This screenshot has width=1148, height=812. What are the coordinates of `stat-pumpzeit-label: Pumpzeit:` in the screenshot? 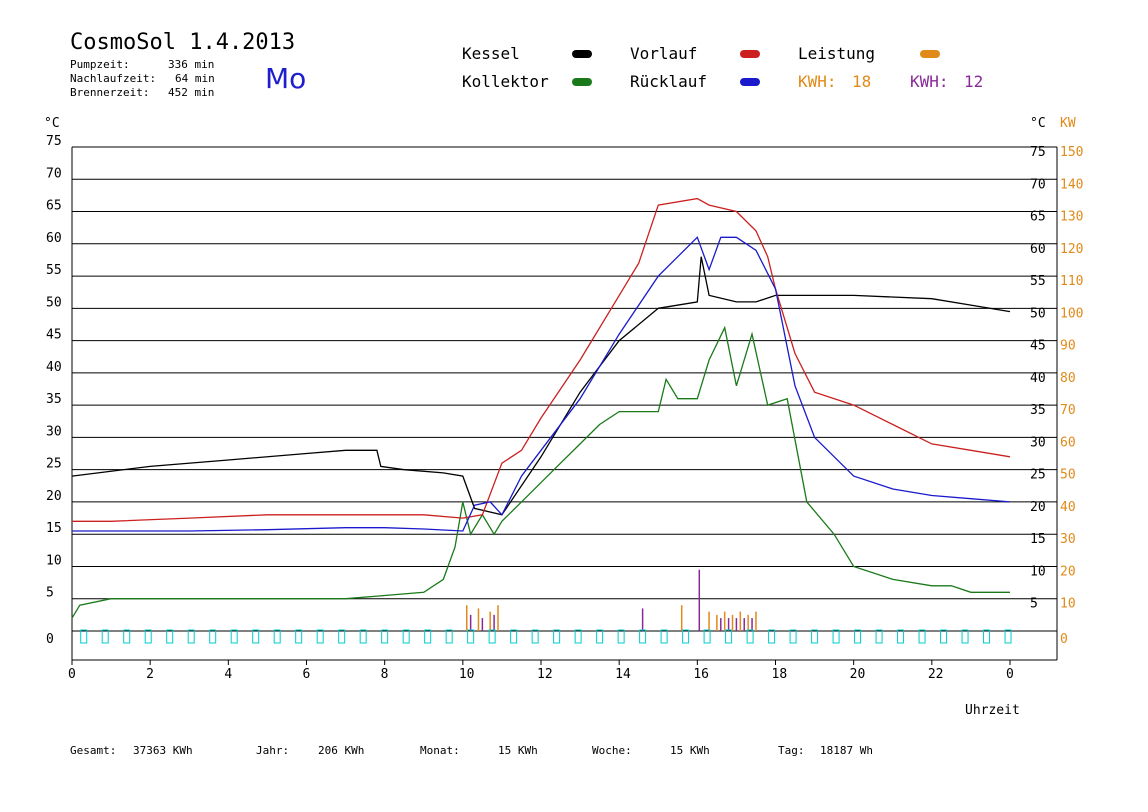 It's located at (100, 64).